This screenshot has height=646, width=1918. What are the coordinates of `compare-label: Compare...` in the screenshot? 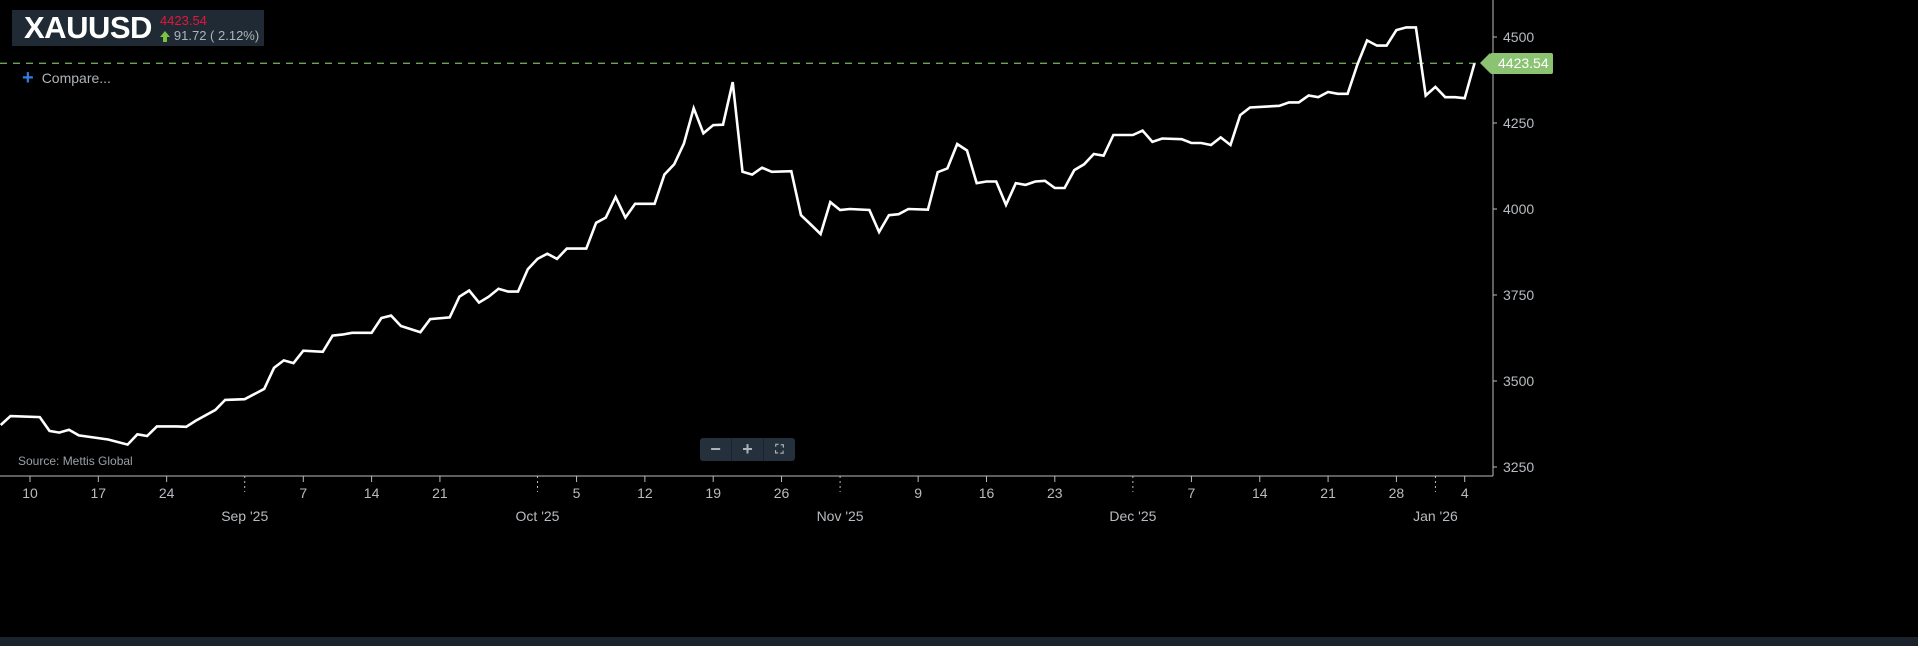 It's located at (76, 78).